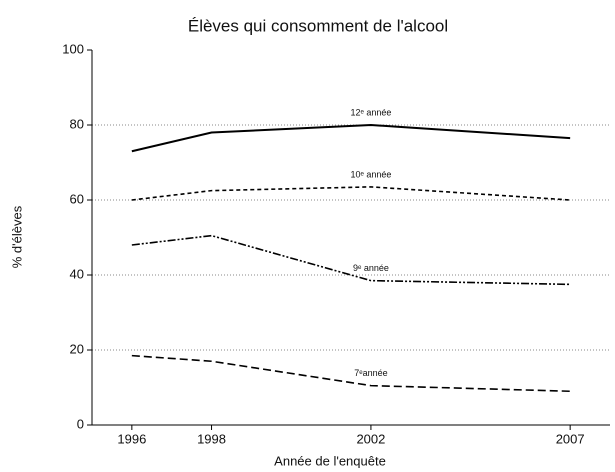  What do you see at coordinates (211, 438) in the screenshot?
I see `x-tick-label: 1998` at bounding box center [211, 438].